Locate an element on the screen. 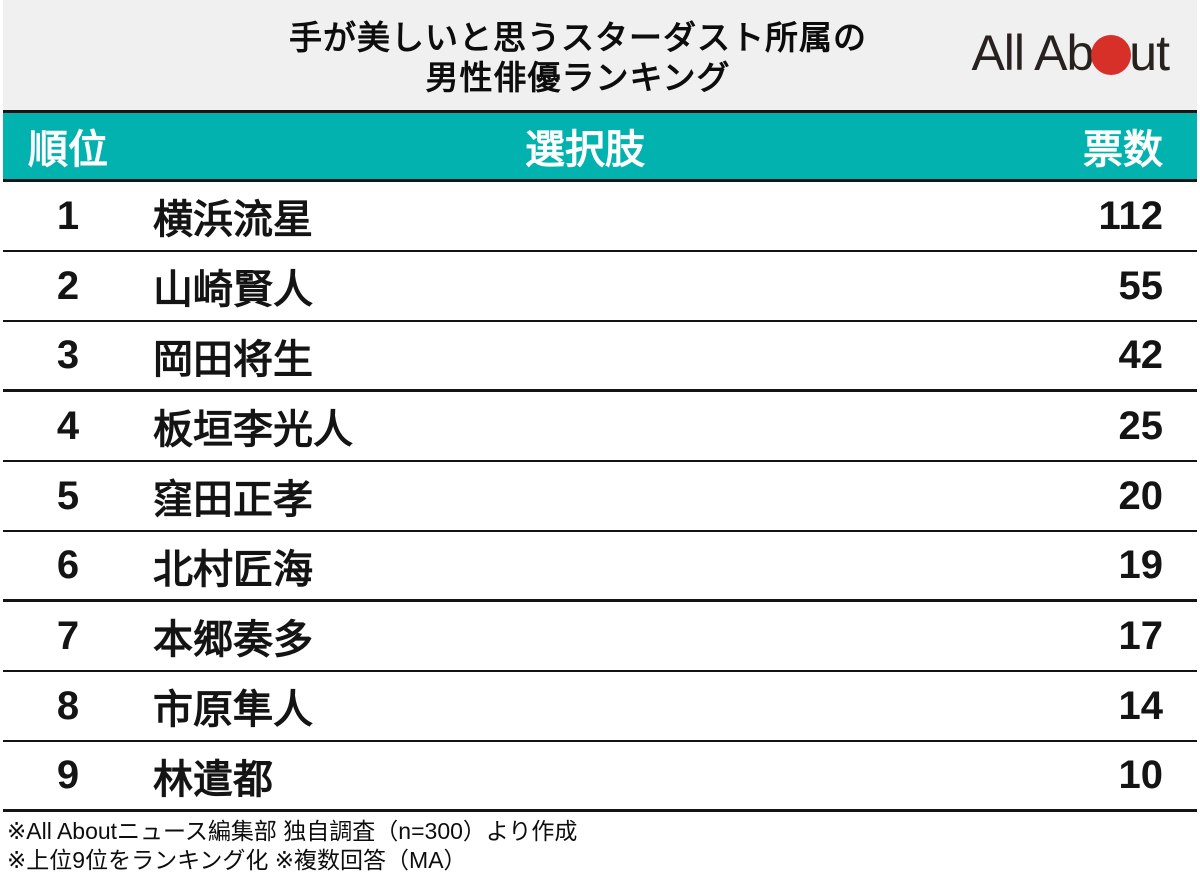  rank-cell: 6 is located at coordinates (68, 565).